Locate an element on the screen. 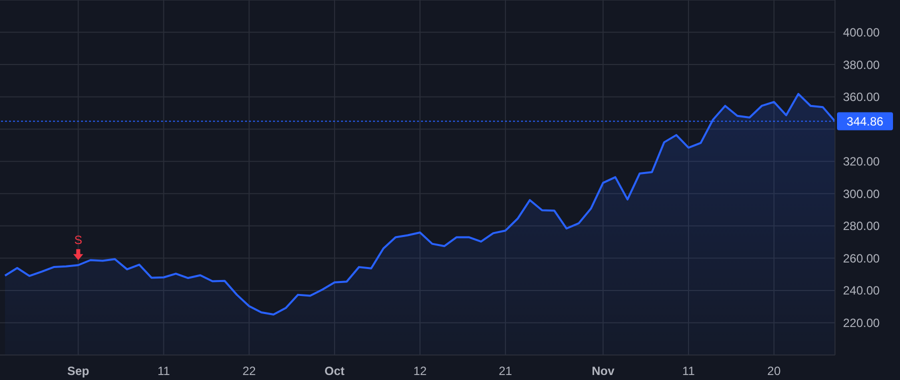 The width and height of the screenshot is (900, 380). x-tick-label: Oct is located at coordinates (334, 371).